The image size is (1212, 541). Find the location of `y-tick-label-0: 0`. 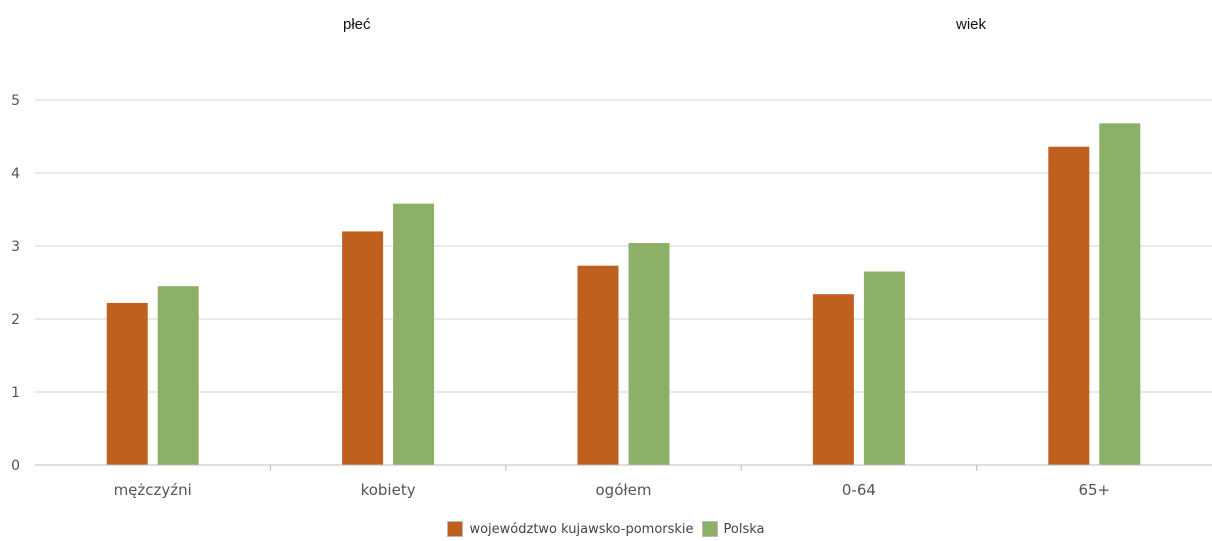

y-tick-label-0: 0 is located at coordinates (15, 466).